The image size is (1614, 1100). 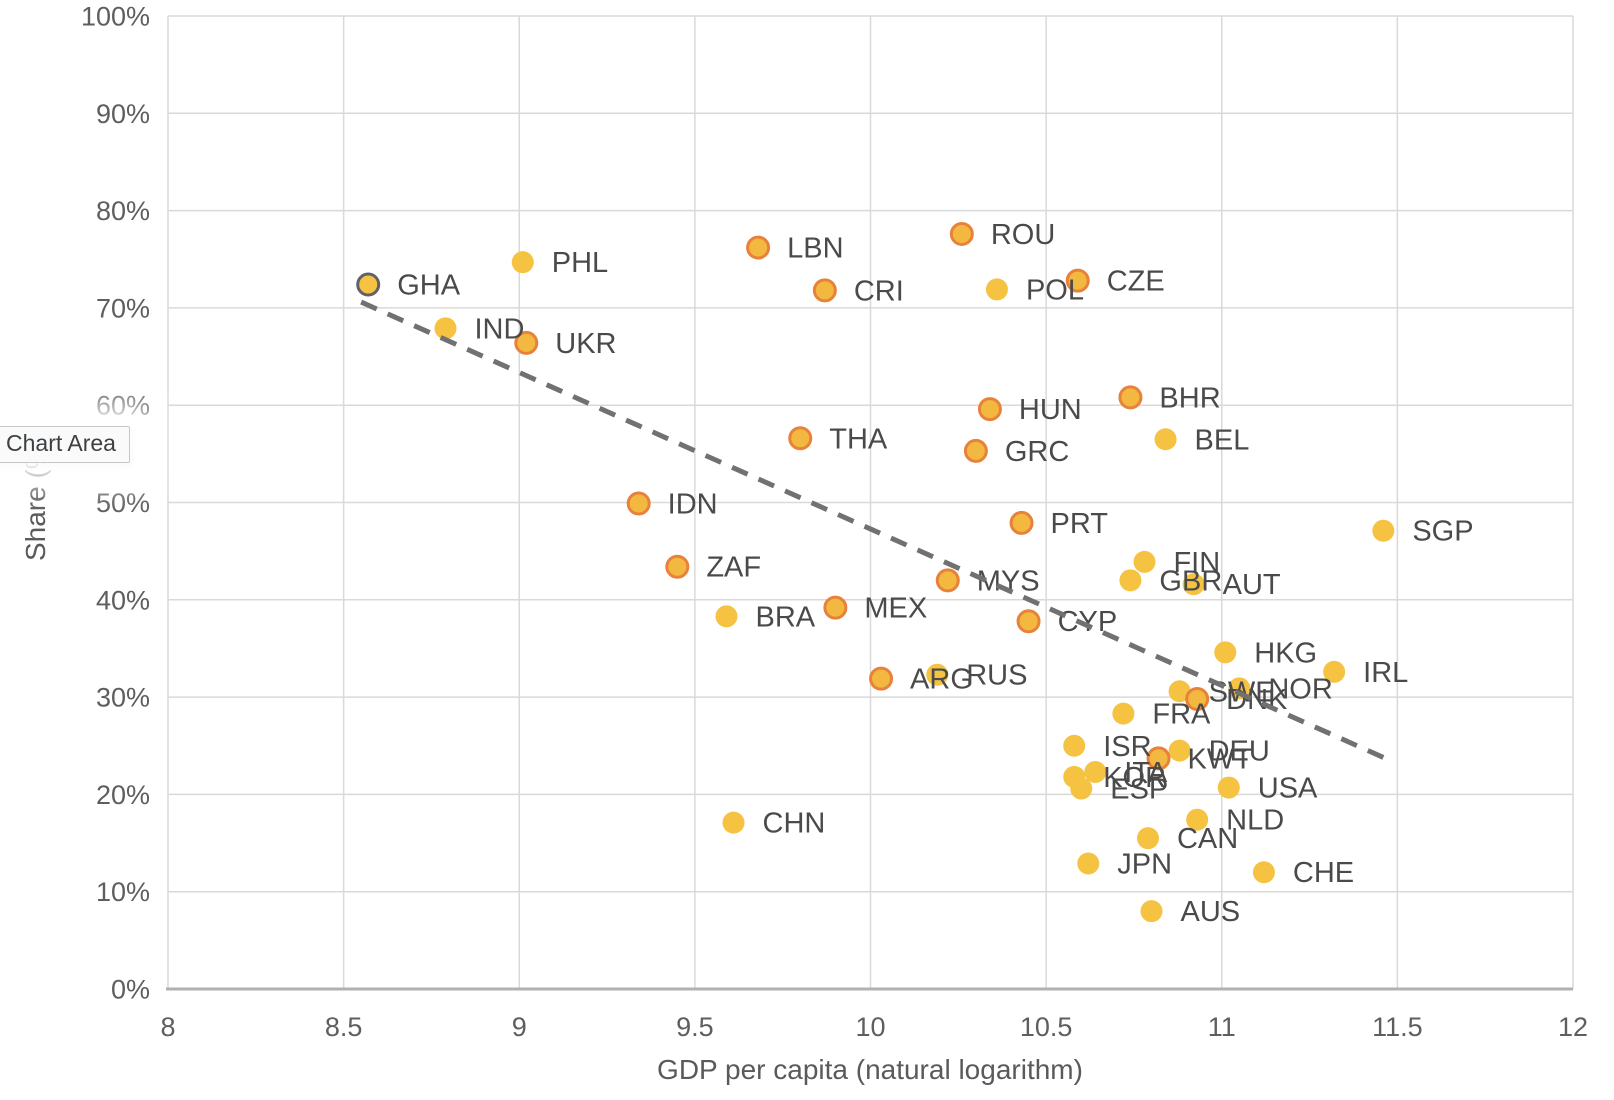 I want to click on point-MYS, so click(x=947, y=580).